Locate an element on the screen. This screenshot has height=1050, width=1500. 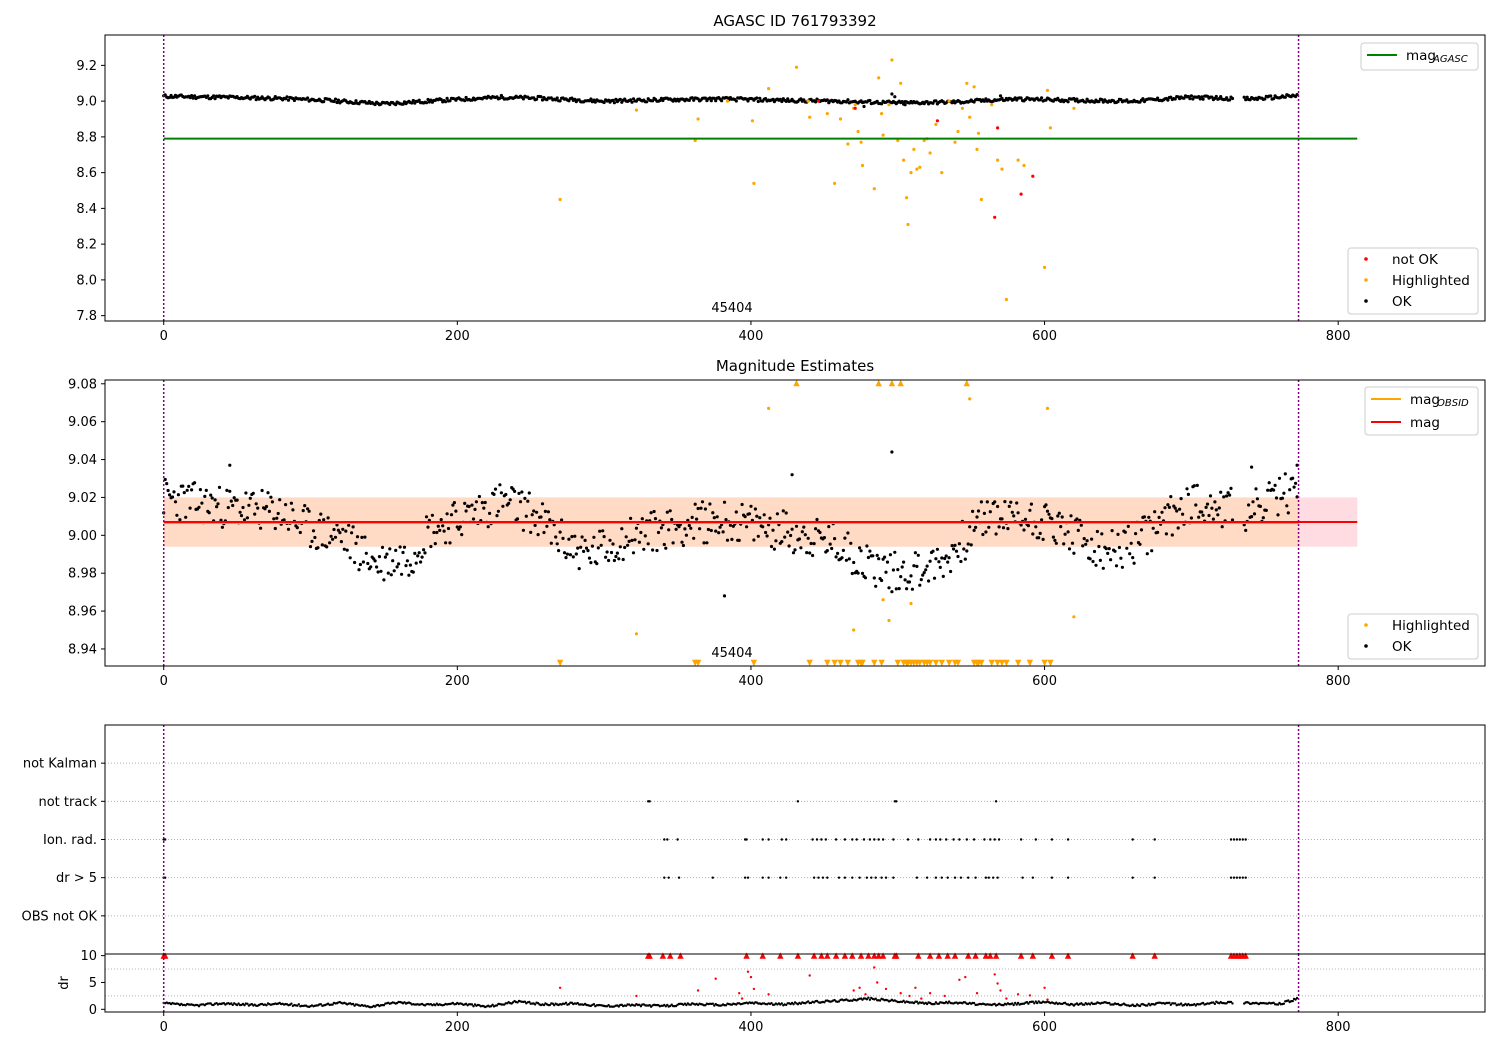
estimates-obsid-label: 45404 is located at coordinates (731, 653).